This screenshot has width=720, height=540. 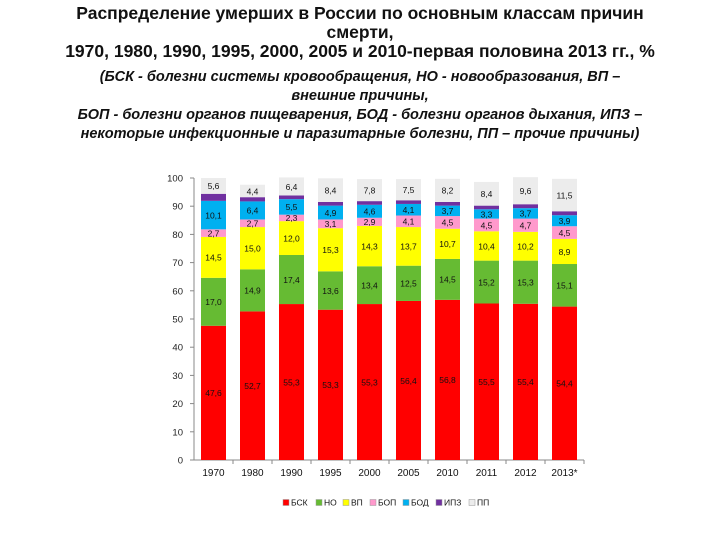 I want to click on y-tick-label: 50, so click(x=177, y=320).